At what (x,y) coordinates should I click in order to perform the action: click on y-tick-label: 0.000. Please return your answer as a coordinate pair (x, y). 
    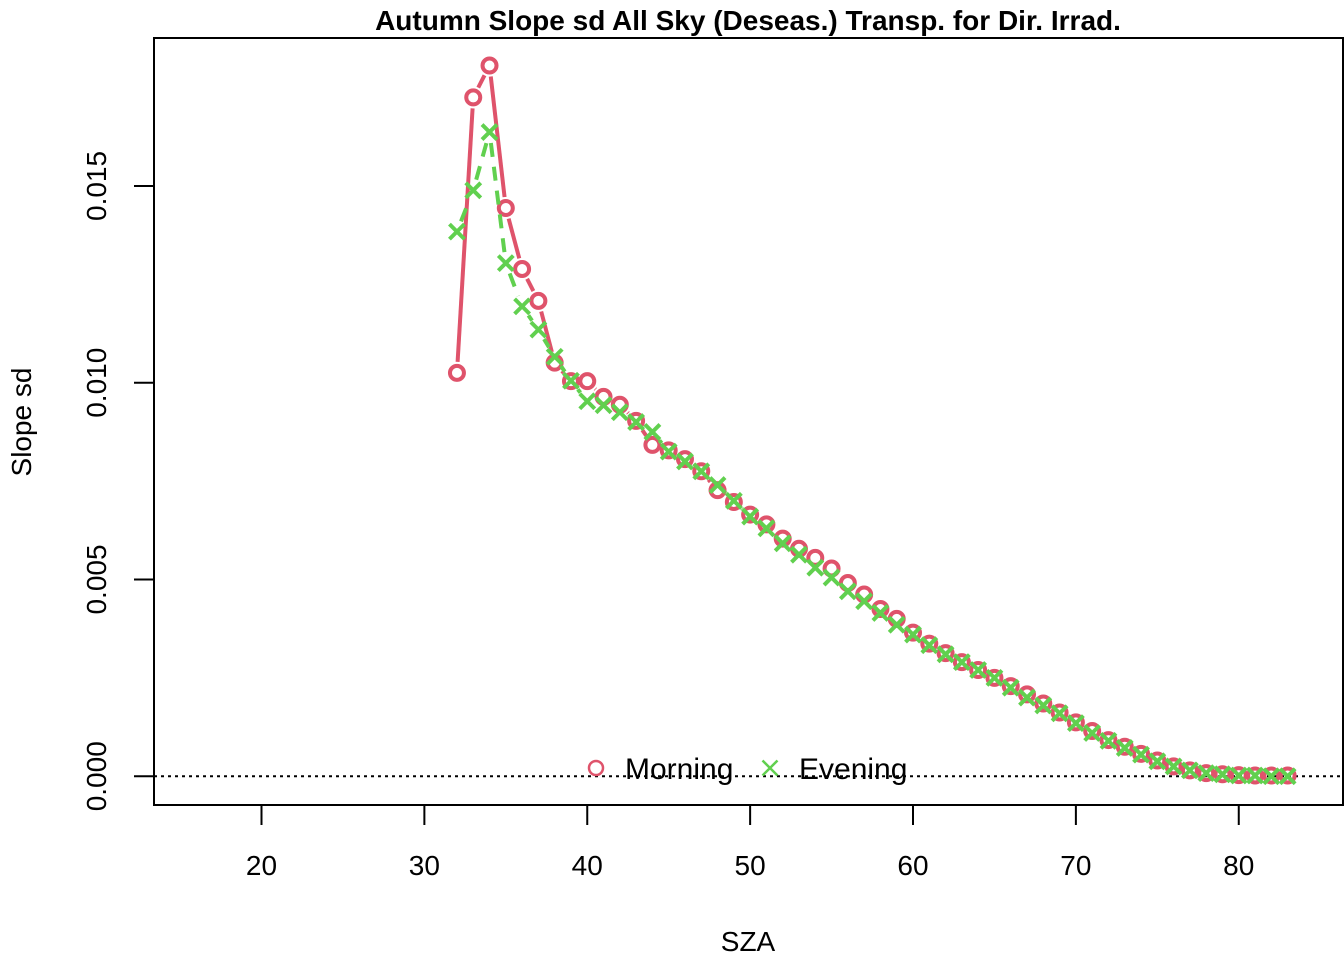
    Looking at the image, I should click on (96, 776).